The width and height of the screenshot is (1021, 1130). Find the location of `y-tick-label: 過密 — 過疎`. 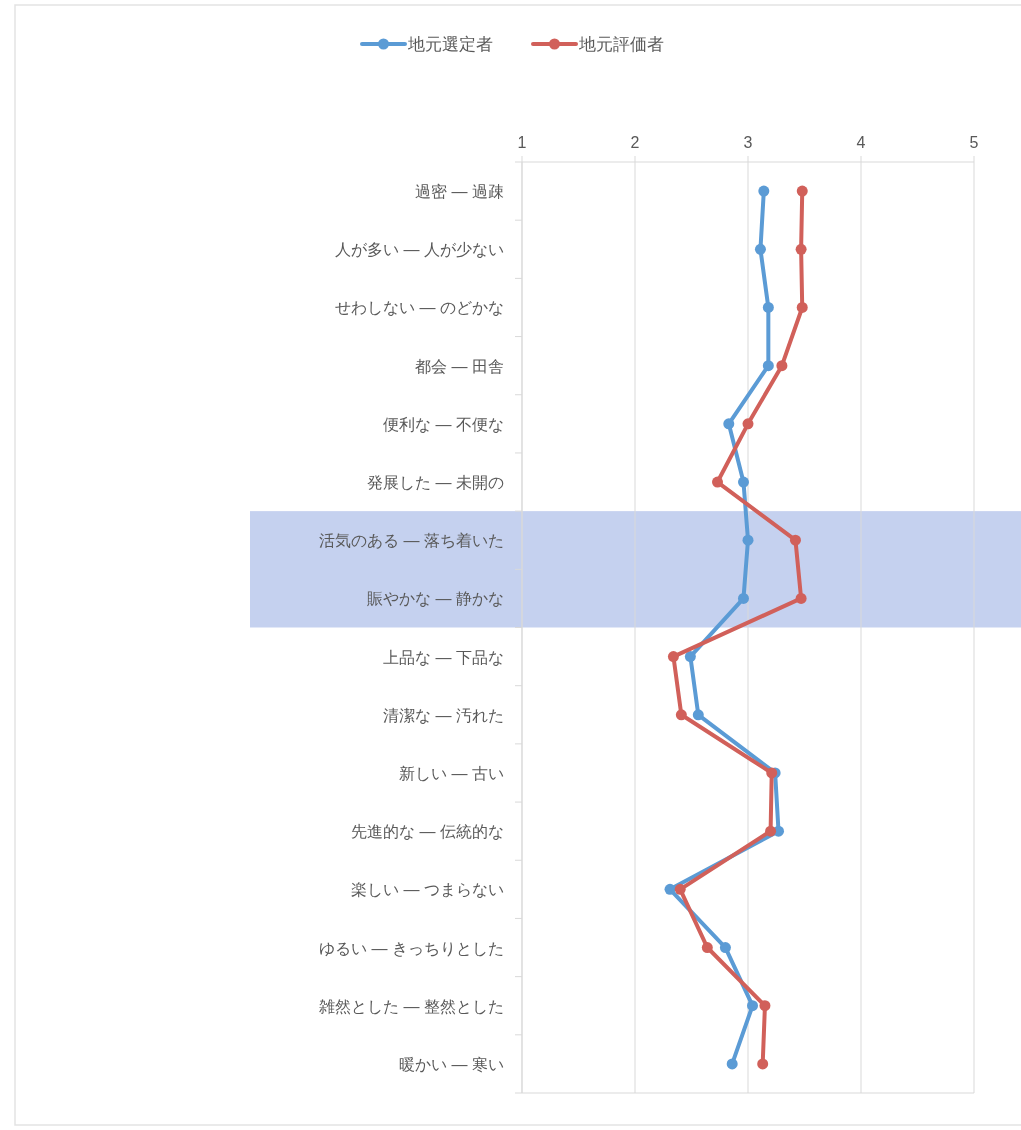

y-tick-label: 過密 — 過疎 is located at coordinates (459, 192).